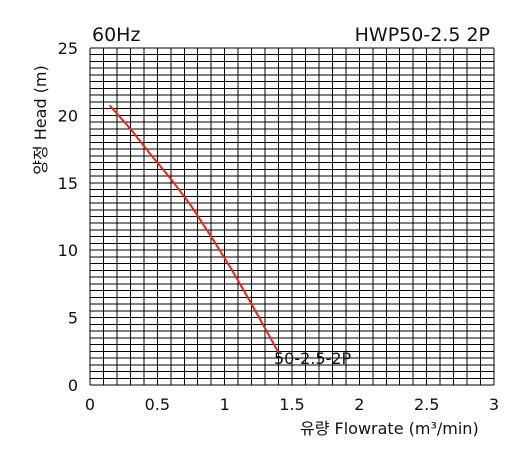  I want to click on x-tick-label: 1.5, so click(291, 404).